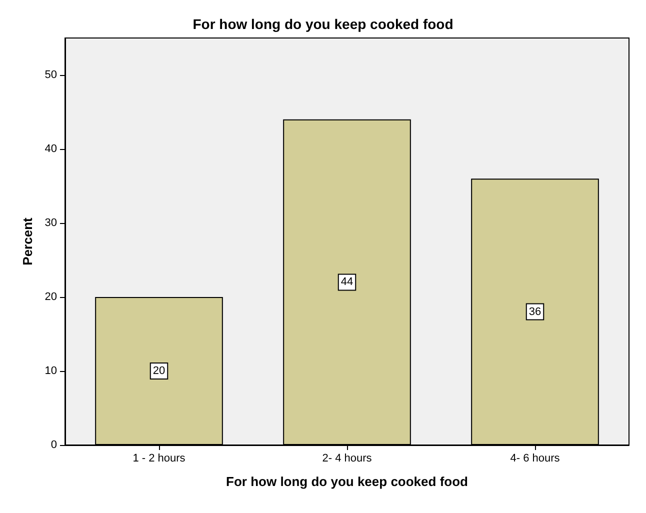  Describe the element at coordinates (347, 282) in the screenshot. I see `data-label: 44` at that location.